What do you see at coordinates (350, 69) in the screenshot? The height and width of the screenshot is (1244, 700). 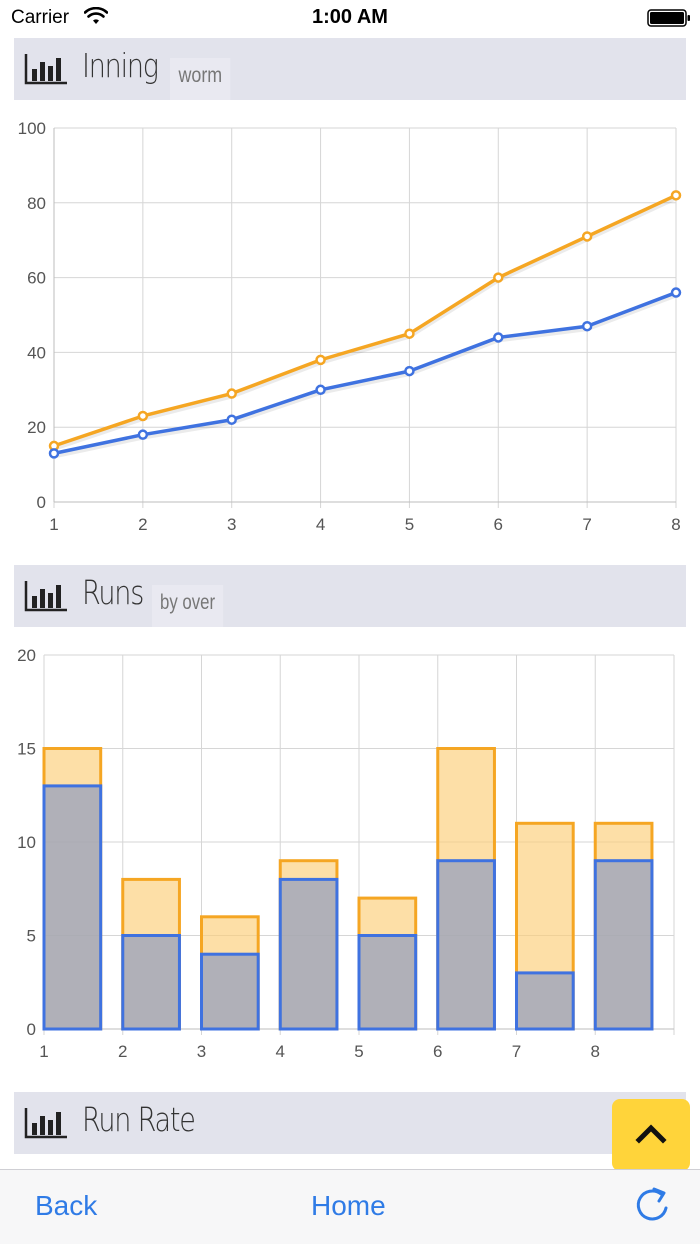 I see `section-header-inning: Inning worm` at bounding box center [350, 69].